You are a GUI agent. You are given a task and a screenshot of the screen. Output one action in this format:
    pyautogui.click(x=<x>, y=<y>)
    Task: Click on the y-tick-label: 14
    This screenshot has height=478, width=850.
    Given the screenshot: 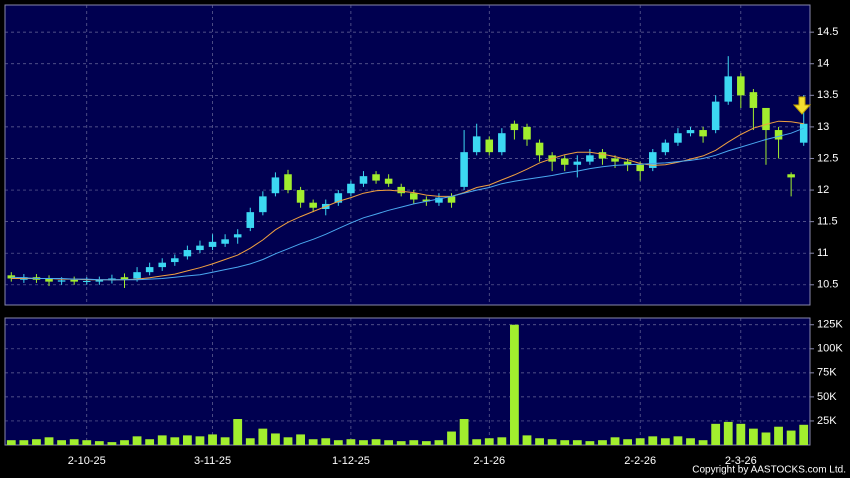 What is the action you would take?
    pyautogui.click(x=823, y=64)
    